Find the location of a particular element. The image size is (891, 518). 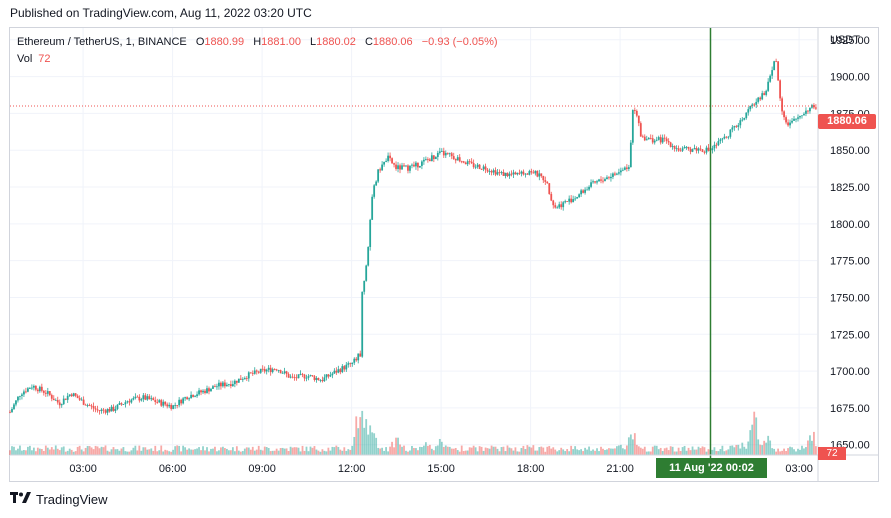

x-tick-label: 15:00 is located at coordinates (441, 469).